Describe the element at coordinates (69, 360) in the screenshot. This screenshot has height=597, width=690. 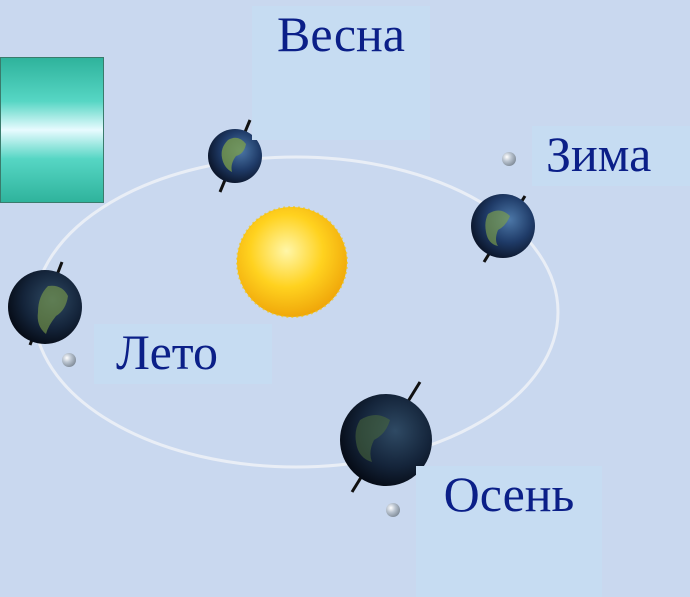
I see `bullet-icon-summer` at that location.